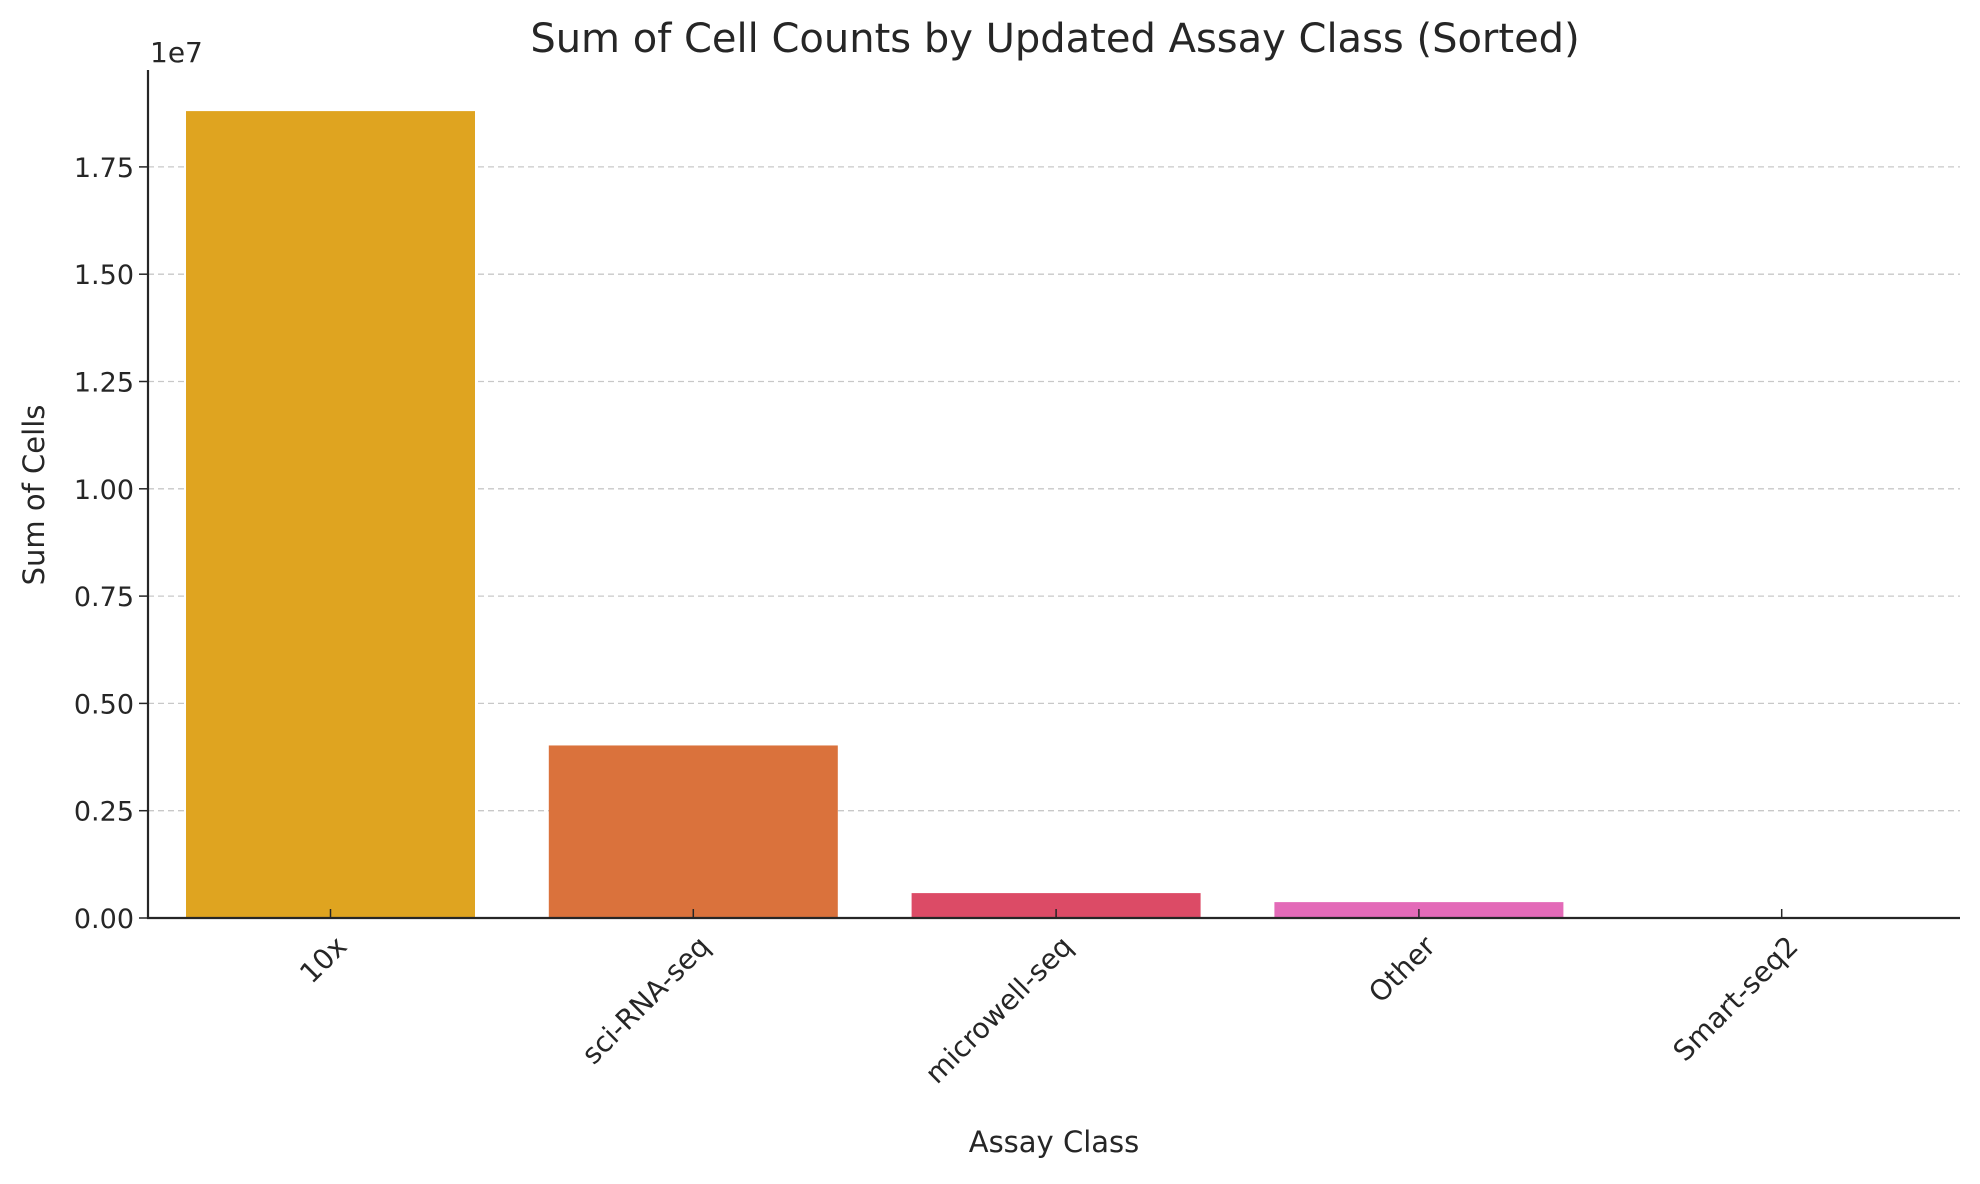 This screenshot has width=1980, height=1184. What do you see at coordinates (330, 514) in the screenshot?
I see `bar-10x` at bounding box center [330, 514].